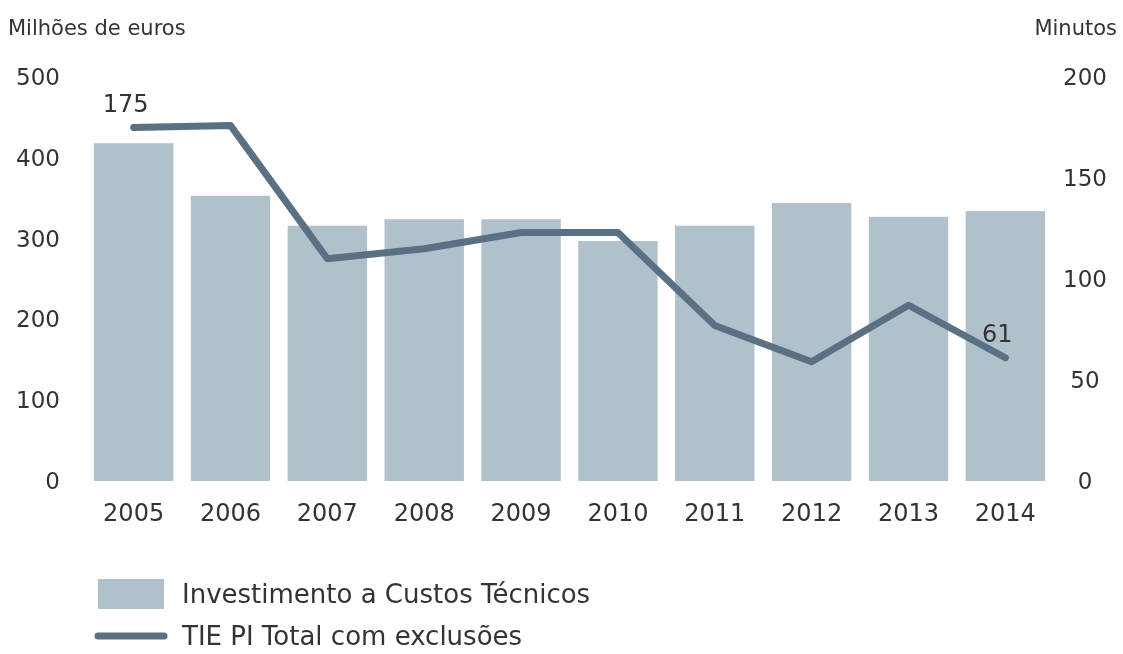 The image size is (1123, 654). What do you see at coordinates (521, 513) in the screenshot?
I see `x-tick-label: 2009` at bounding box center [521, 513].